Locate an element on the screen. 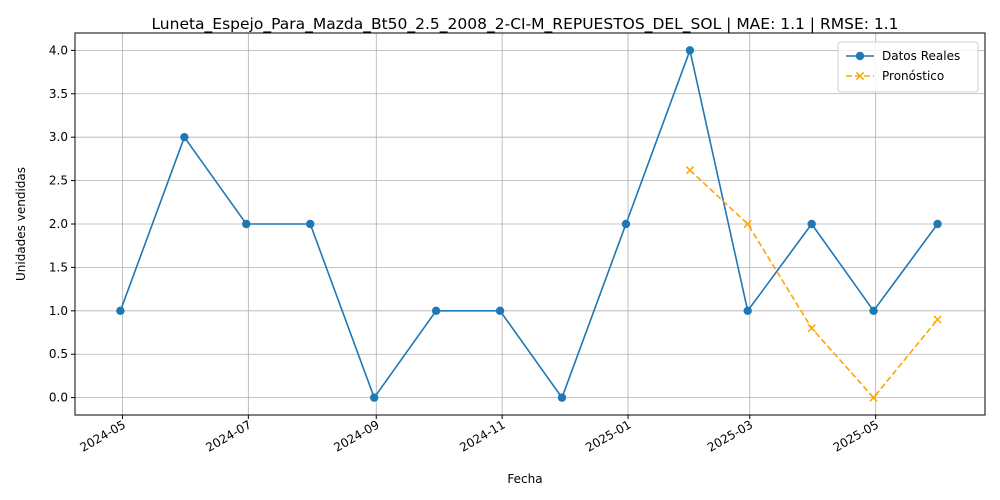  x-tick-label: 2024-09 is located at coordinates (356, 435).